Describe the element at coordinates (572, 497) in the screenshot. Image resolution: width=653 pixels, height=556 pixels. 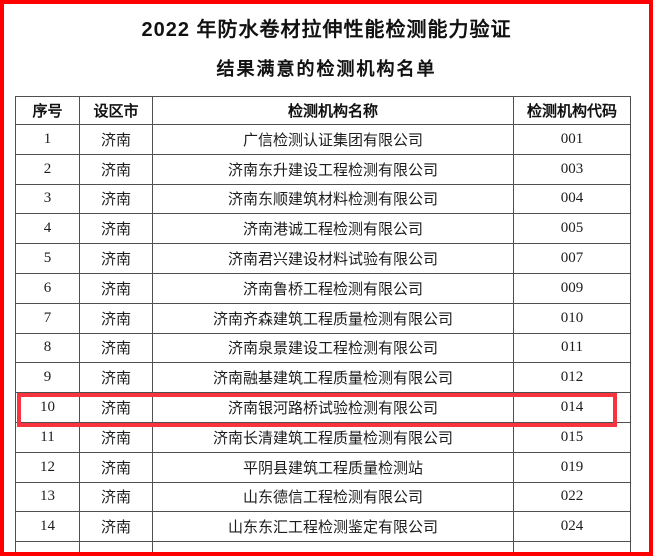
I see `cell-code: 022` at that location.